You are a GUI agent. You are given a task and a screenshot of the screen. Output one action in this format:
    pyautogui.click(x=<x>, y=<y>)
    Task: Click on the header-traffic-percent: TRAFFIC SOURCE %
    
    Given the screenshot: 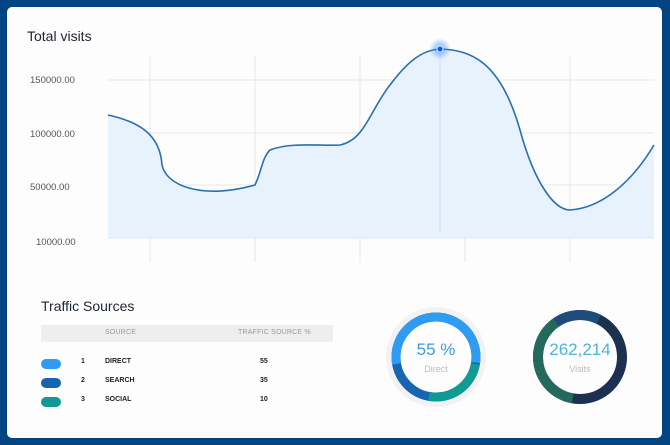 What is the action you would take?
    pyautogui.click(x=274, y=332)
    